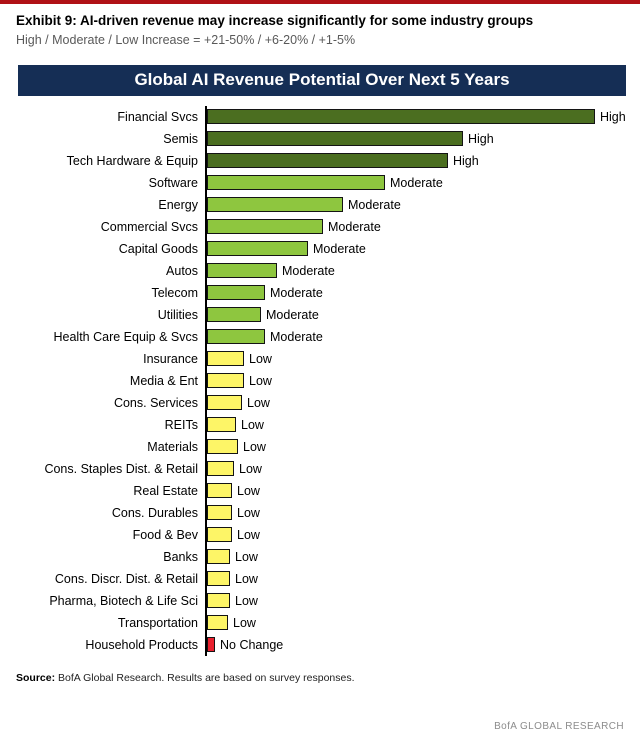  I want to click on top-red-rule, so click(320, 2).